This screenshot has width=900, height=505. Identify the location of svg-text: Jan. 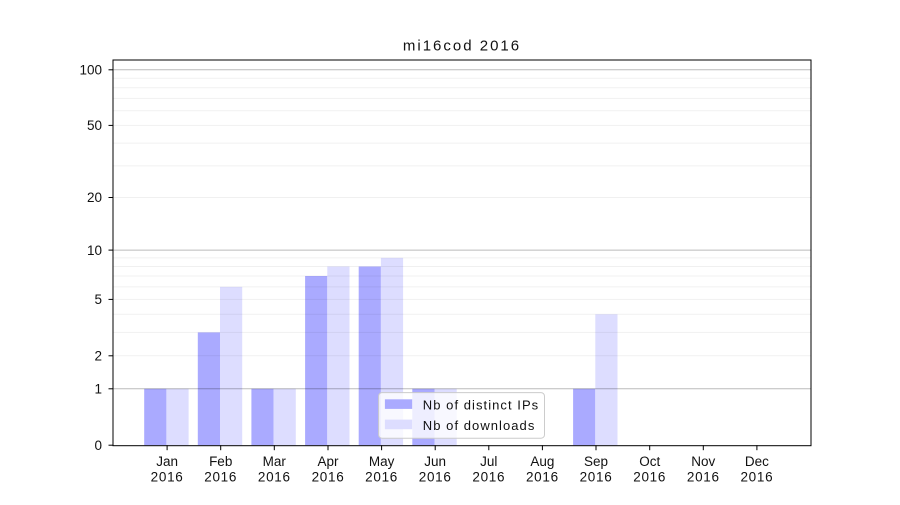
(167, 461).